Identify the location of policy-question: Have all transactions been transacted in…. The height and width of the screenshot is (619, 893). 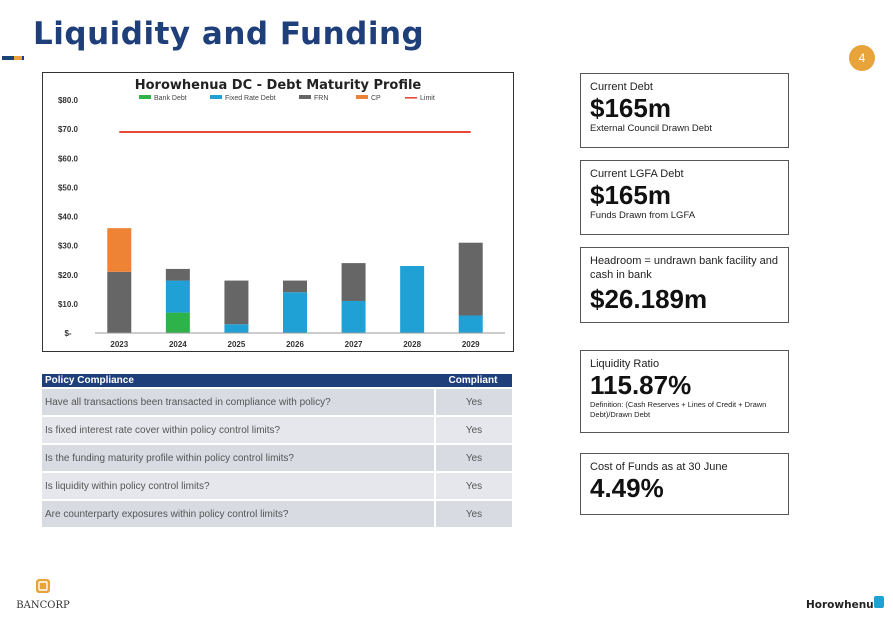
(238, 402).